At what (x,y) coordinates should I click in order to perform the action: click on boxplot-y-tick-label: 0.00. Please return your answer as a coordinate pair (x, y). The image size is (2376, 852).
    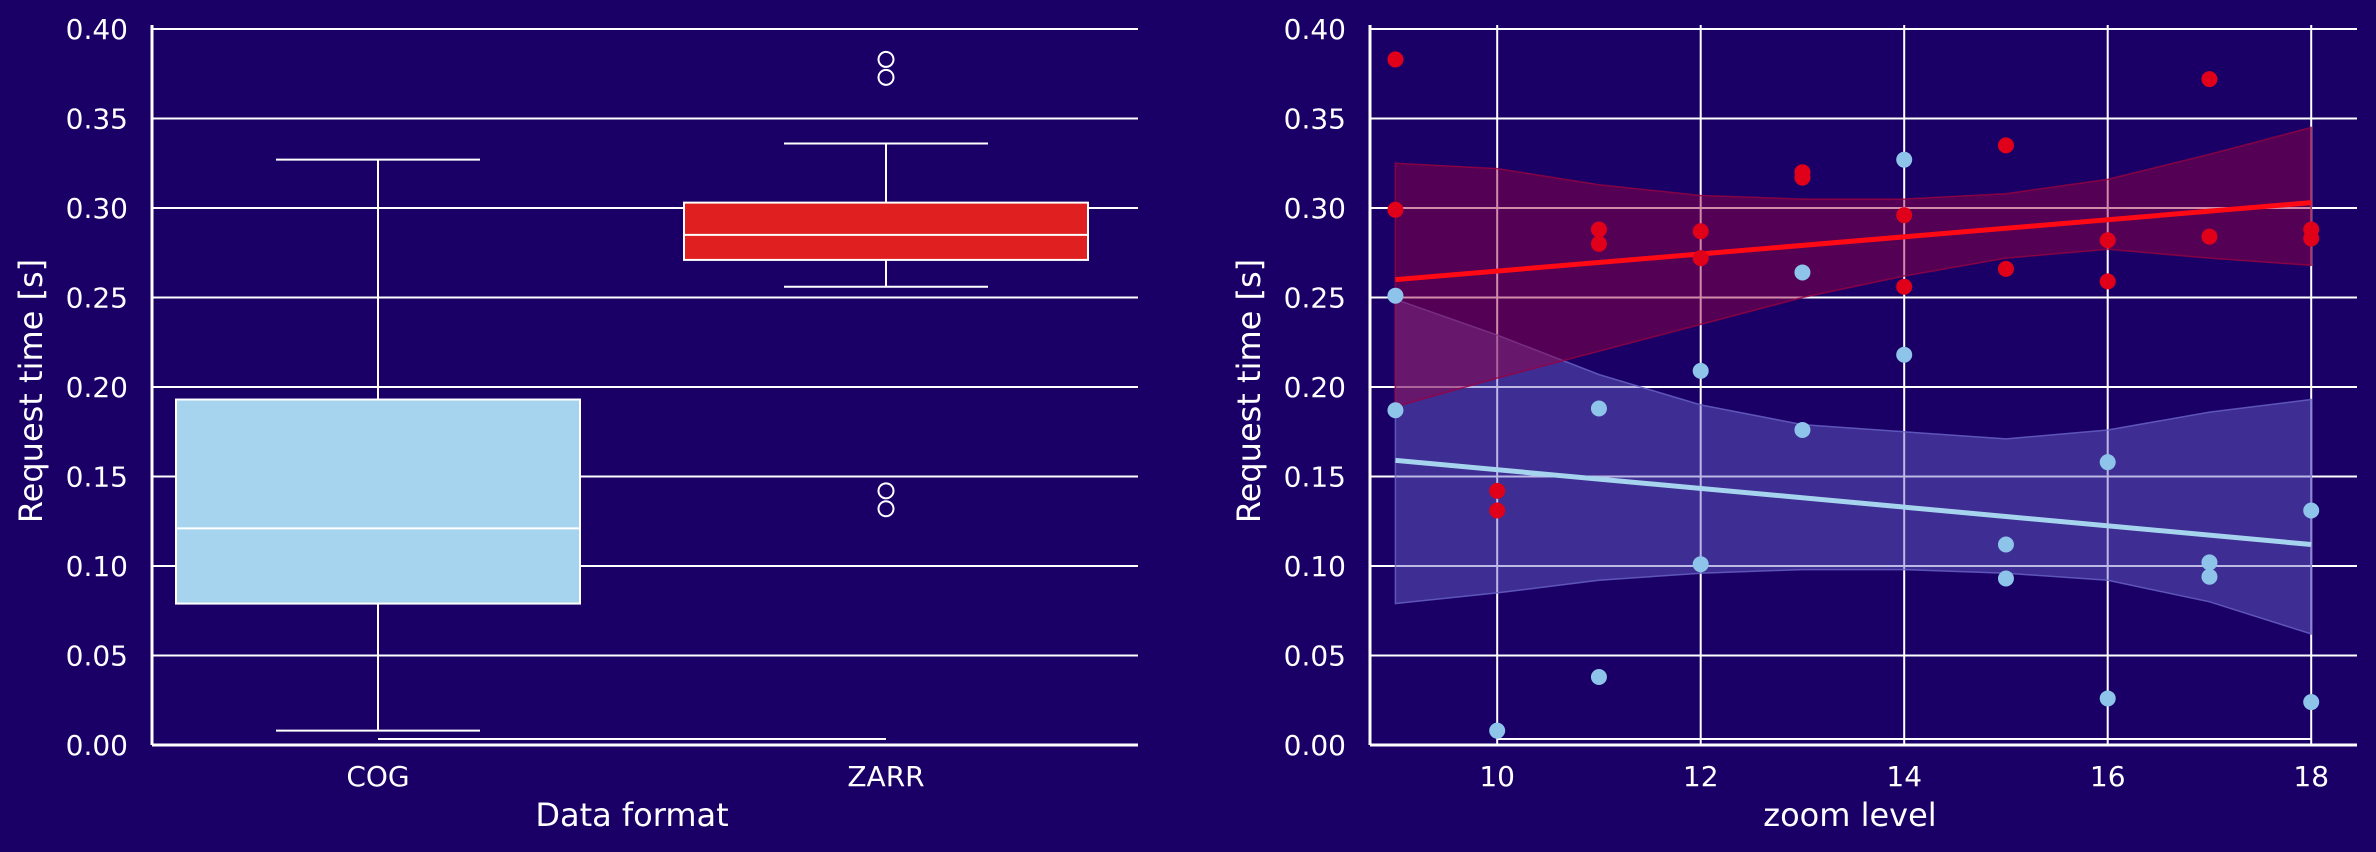
    Looking at the image, I should click on (97, 745).